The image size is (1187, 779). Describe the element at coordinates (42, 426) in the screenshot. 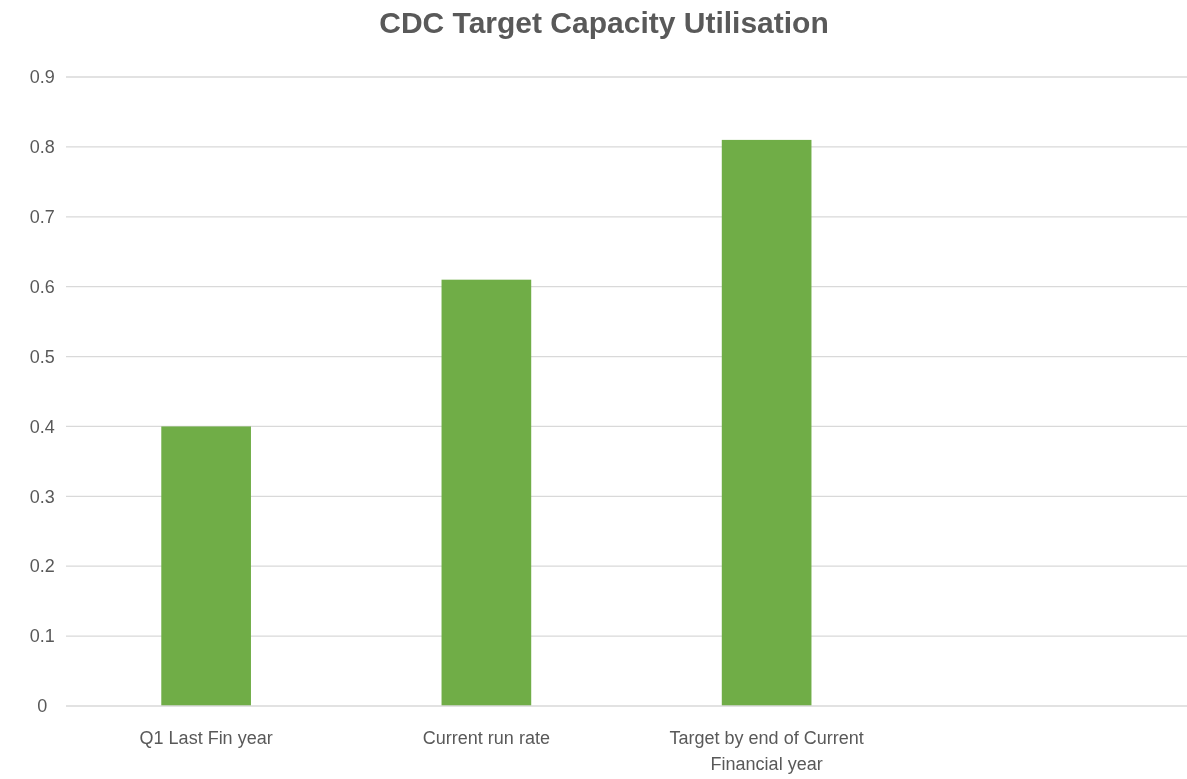

I see `y-tick-label: 0.4` at that location.